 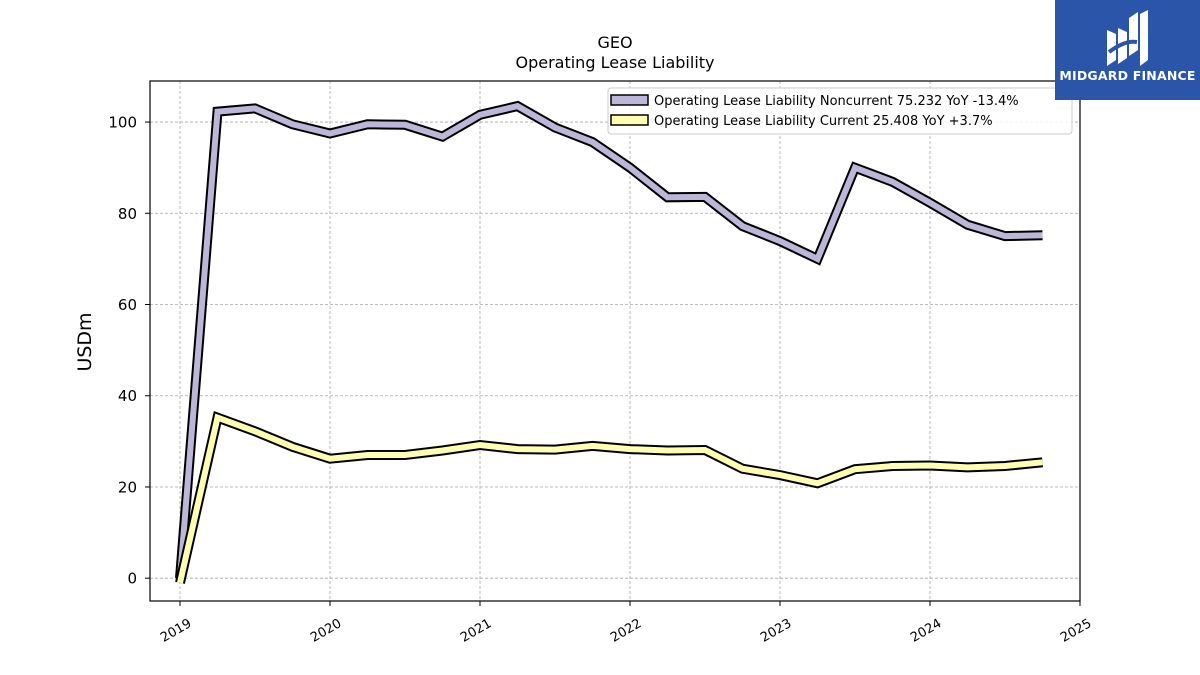 What do you see at coordinates (127, 305) in the screenshot?
I see `y-tick-label: 60` at bounding box center [127, 305].